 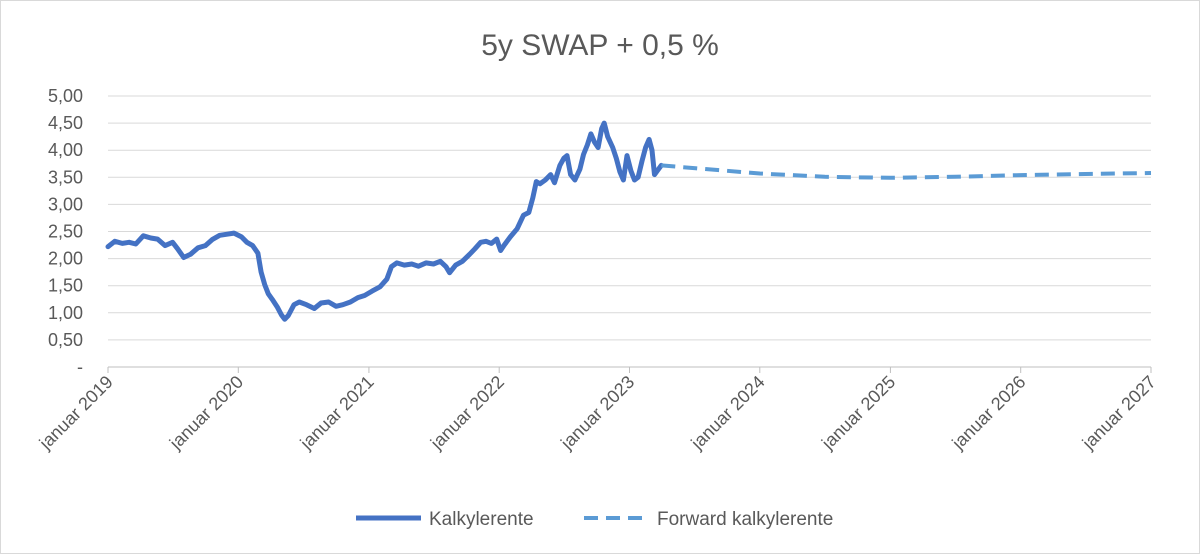 I want to click on x-tick-label: januar 2027, so click(x=1119, y=413).